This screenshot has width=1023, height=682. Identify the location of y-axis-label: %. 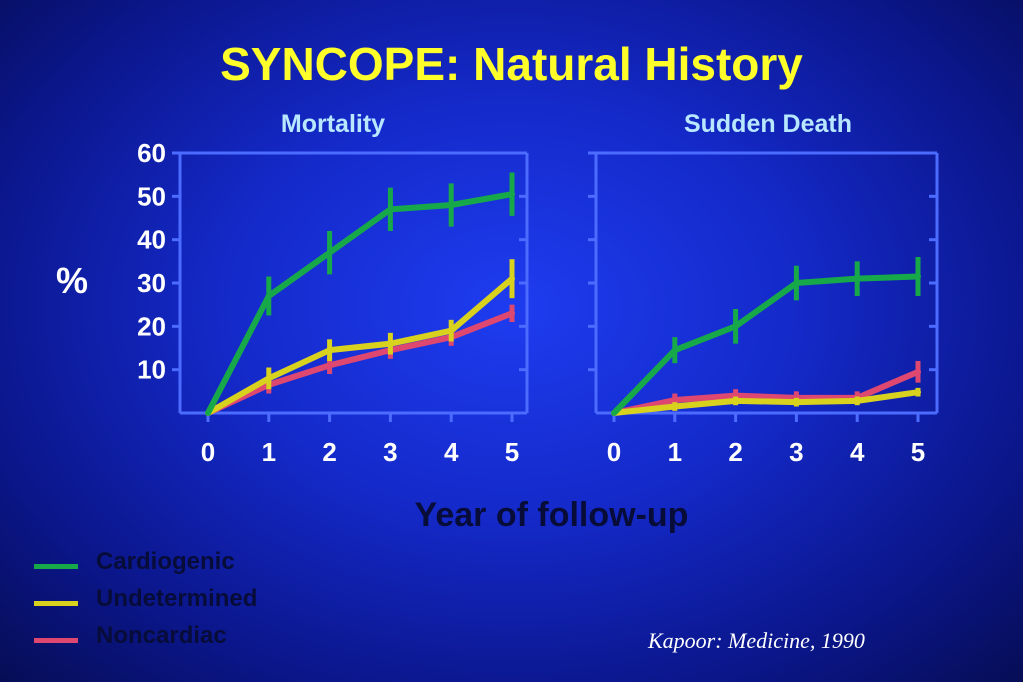
(72, 280).